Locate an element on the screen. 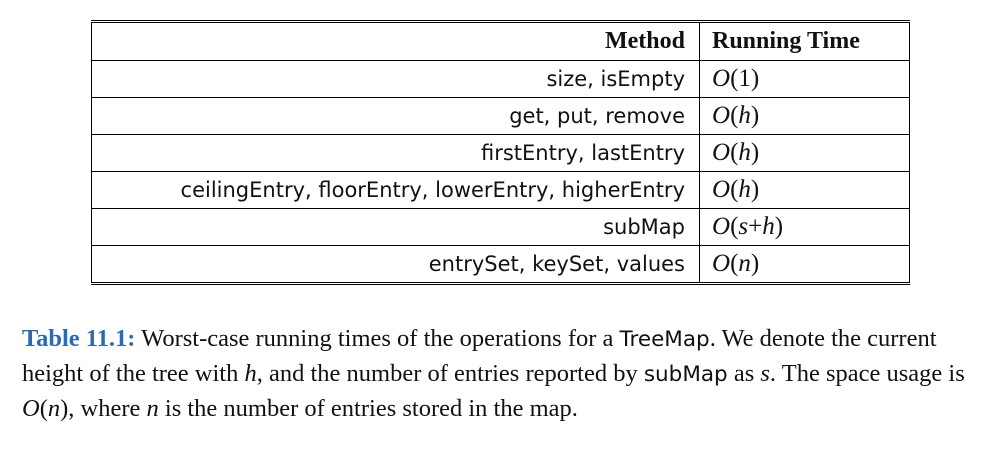 The height and width of the screenshot is (452, 990). table-row: get, put, remove O(h) is located at coordinates (500, 115).